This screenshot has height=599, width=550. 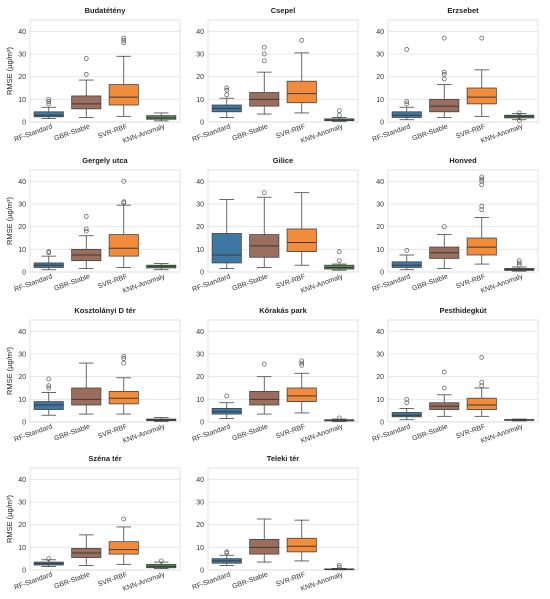 I want to click on box-rf-standard: RF-Standard, so click(x=38, y=410).